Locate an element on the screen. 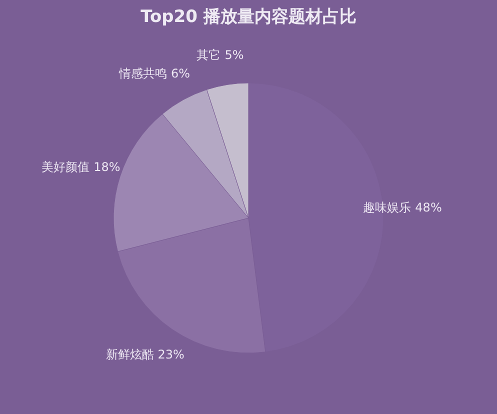 This screenshot has width=497, height=414. slice-label: 情感共鸣 is located at coordinates (143, 73).